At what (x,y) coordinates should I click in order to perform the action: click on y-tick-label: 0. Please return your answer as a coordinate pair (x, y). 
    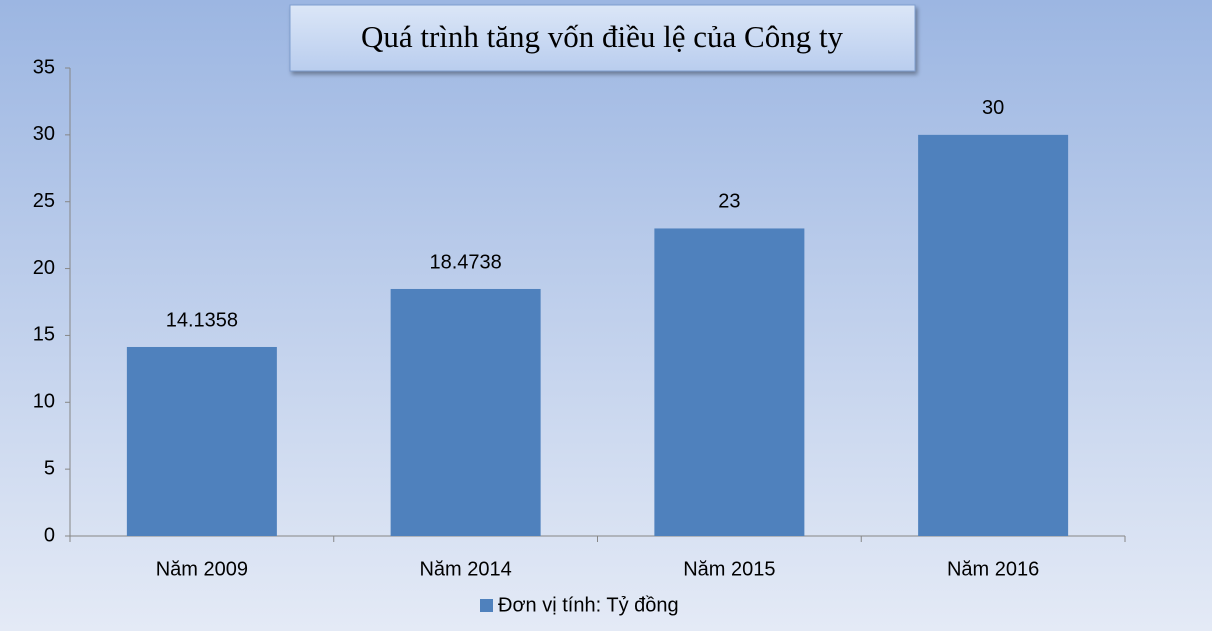
    Looking at the image, I should click on (49, 535).